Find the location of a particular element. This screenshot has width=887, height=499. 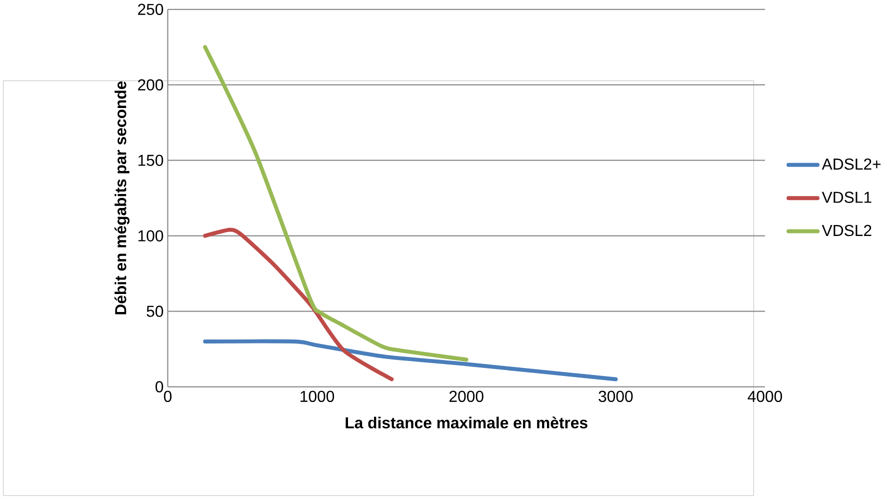

y-axis-title: Débit en mégabits par seconde is located at coordinates (122, 197).